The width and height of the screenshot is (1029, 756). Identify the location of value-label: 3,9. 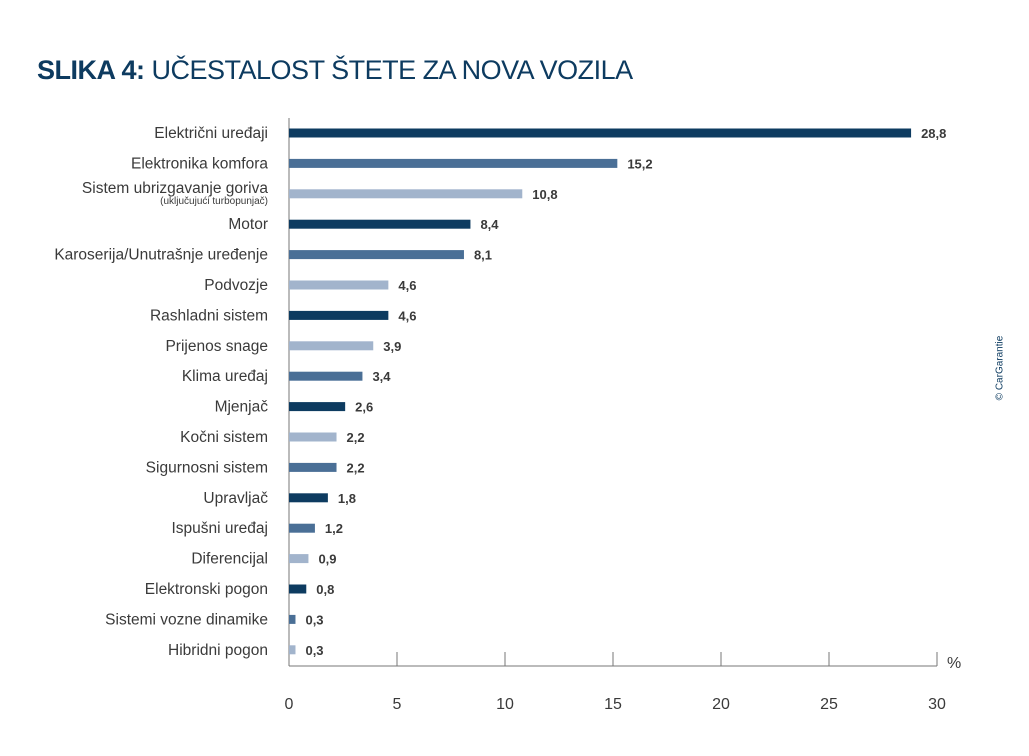
(392, 346).